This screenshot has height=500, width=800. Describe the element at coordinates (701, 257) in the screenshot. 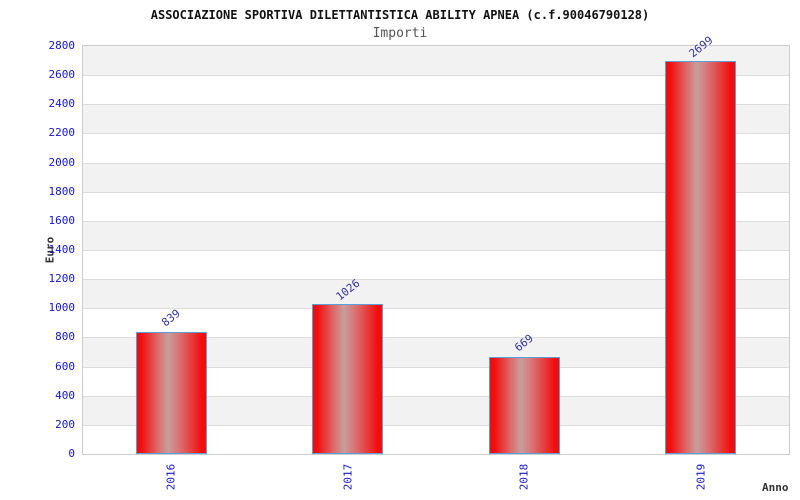

I see `bar-2019` at that location.